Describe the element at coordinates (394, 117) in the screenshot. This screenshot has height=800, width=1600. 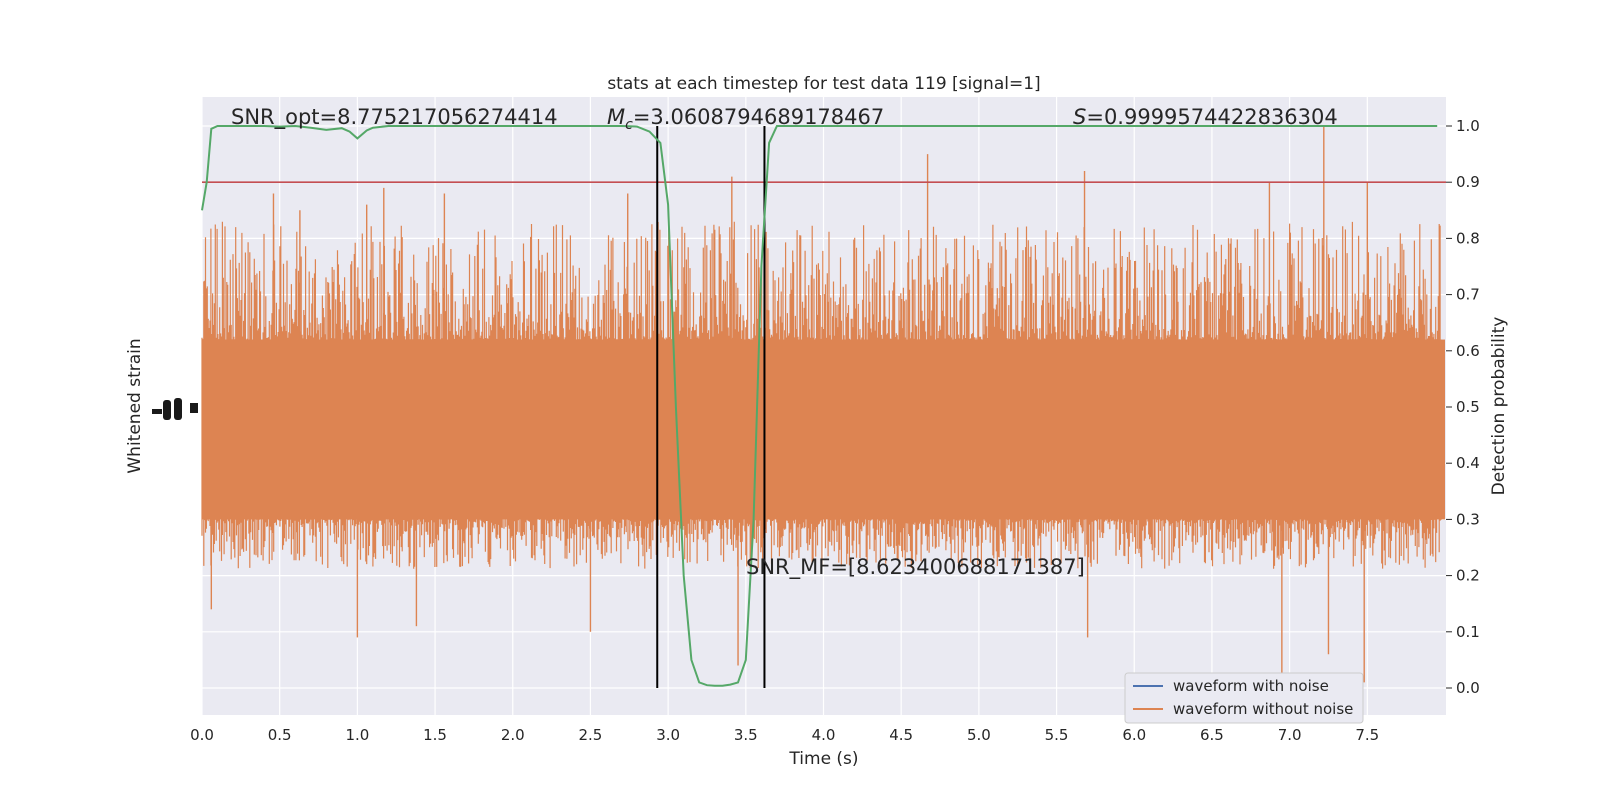
I see `snr-opt-annotation: SNR_opt=8.775217056274414` at that location.